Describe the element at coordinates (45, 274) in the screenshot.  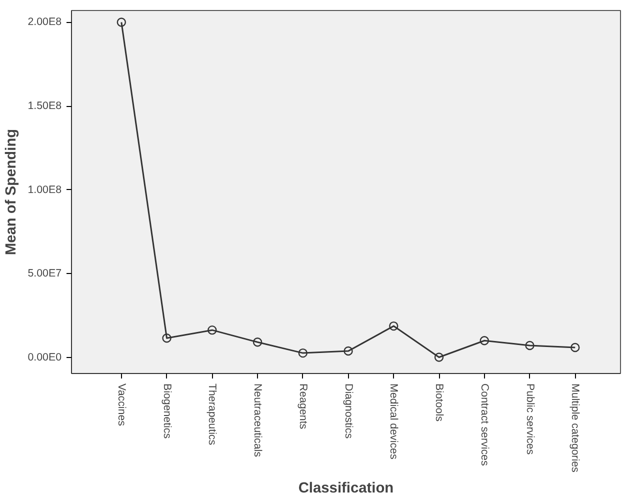
I see `y-tick-label: 5.00E7` at that location.